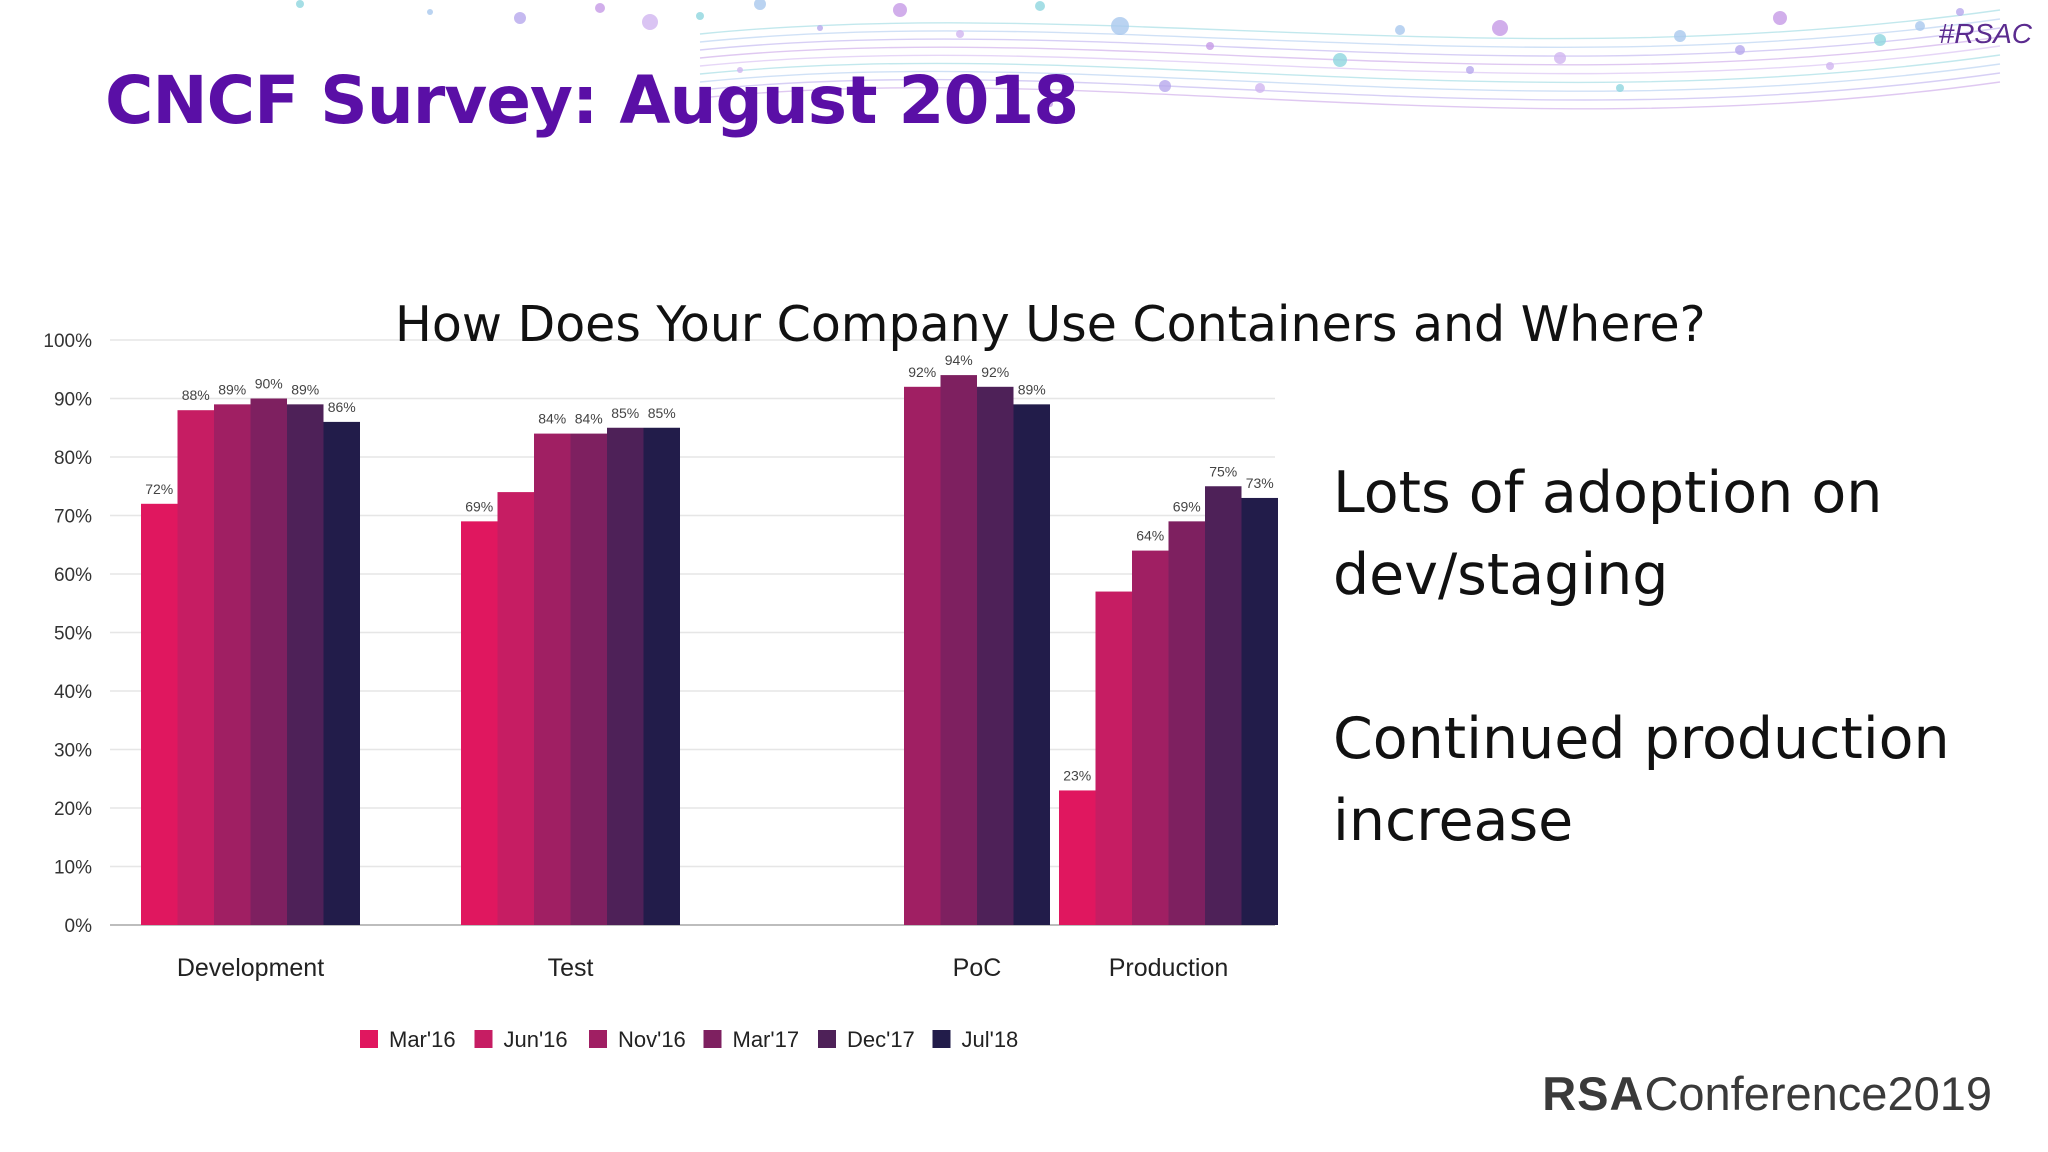 The height and width of the screenshot is (1152, 2048). I want to click on x-category-label: Test, so click(571, 968).